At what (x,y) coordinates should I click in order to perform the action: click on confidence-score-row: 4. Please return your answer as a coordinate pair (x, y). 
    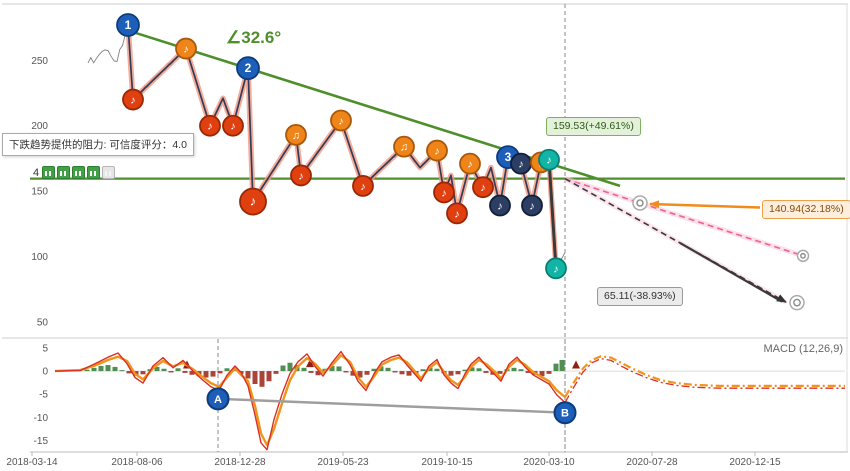
    Looking at the image, I should click on (74, 172).